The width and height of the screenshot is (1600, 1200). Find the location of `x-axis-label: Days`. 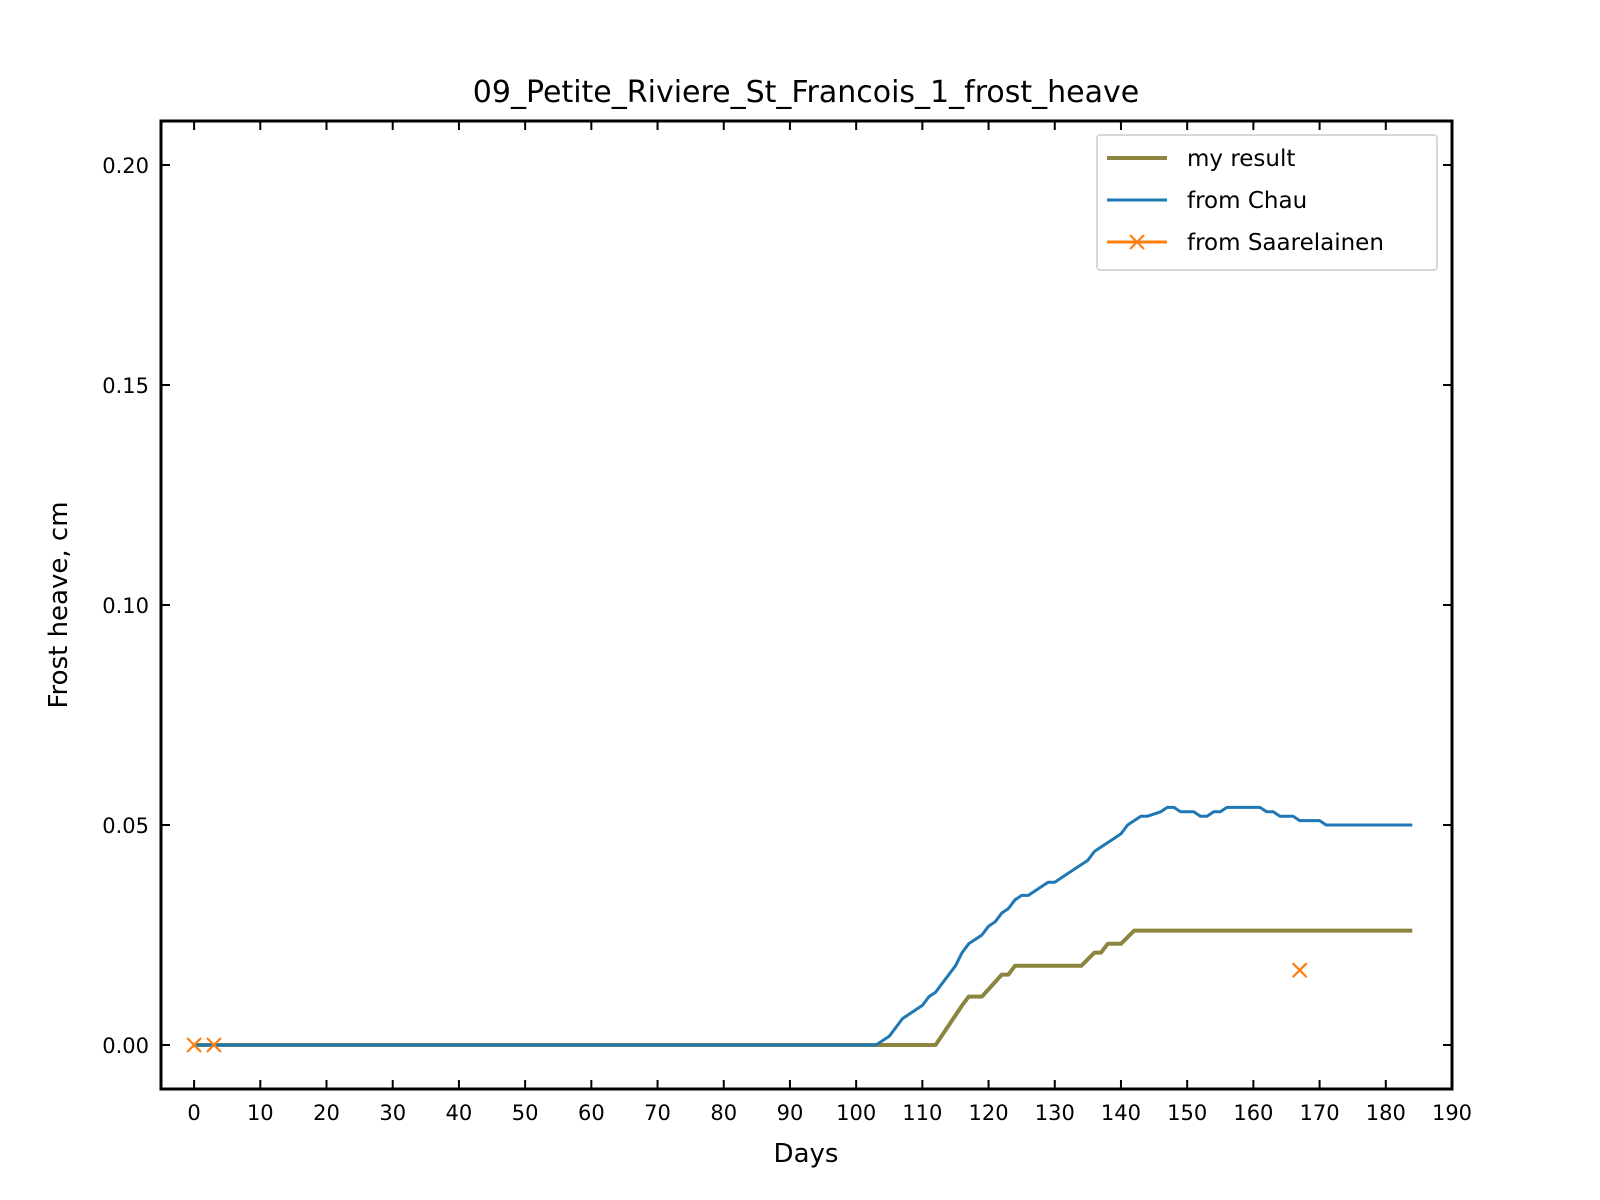

x-axis-label: Days is located at coordinates (806, 1154).